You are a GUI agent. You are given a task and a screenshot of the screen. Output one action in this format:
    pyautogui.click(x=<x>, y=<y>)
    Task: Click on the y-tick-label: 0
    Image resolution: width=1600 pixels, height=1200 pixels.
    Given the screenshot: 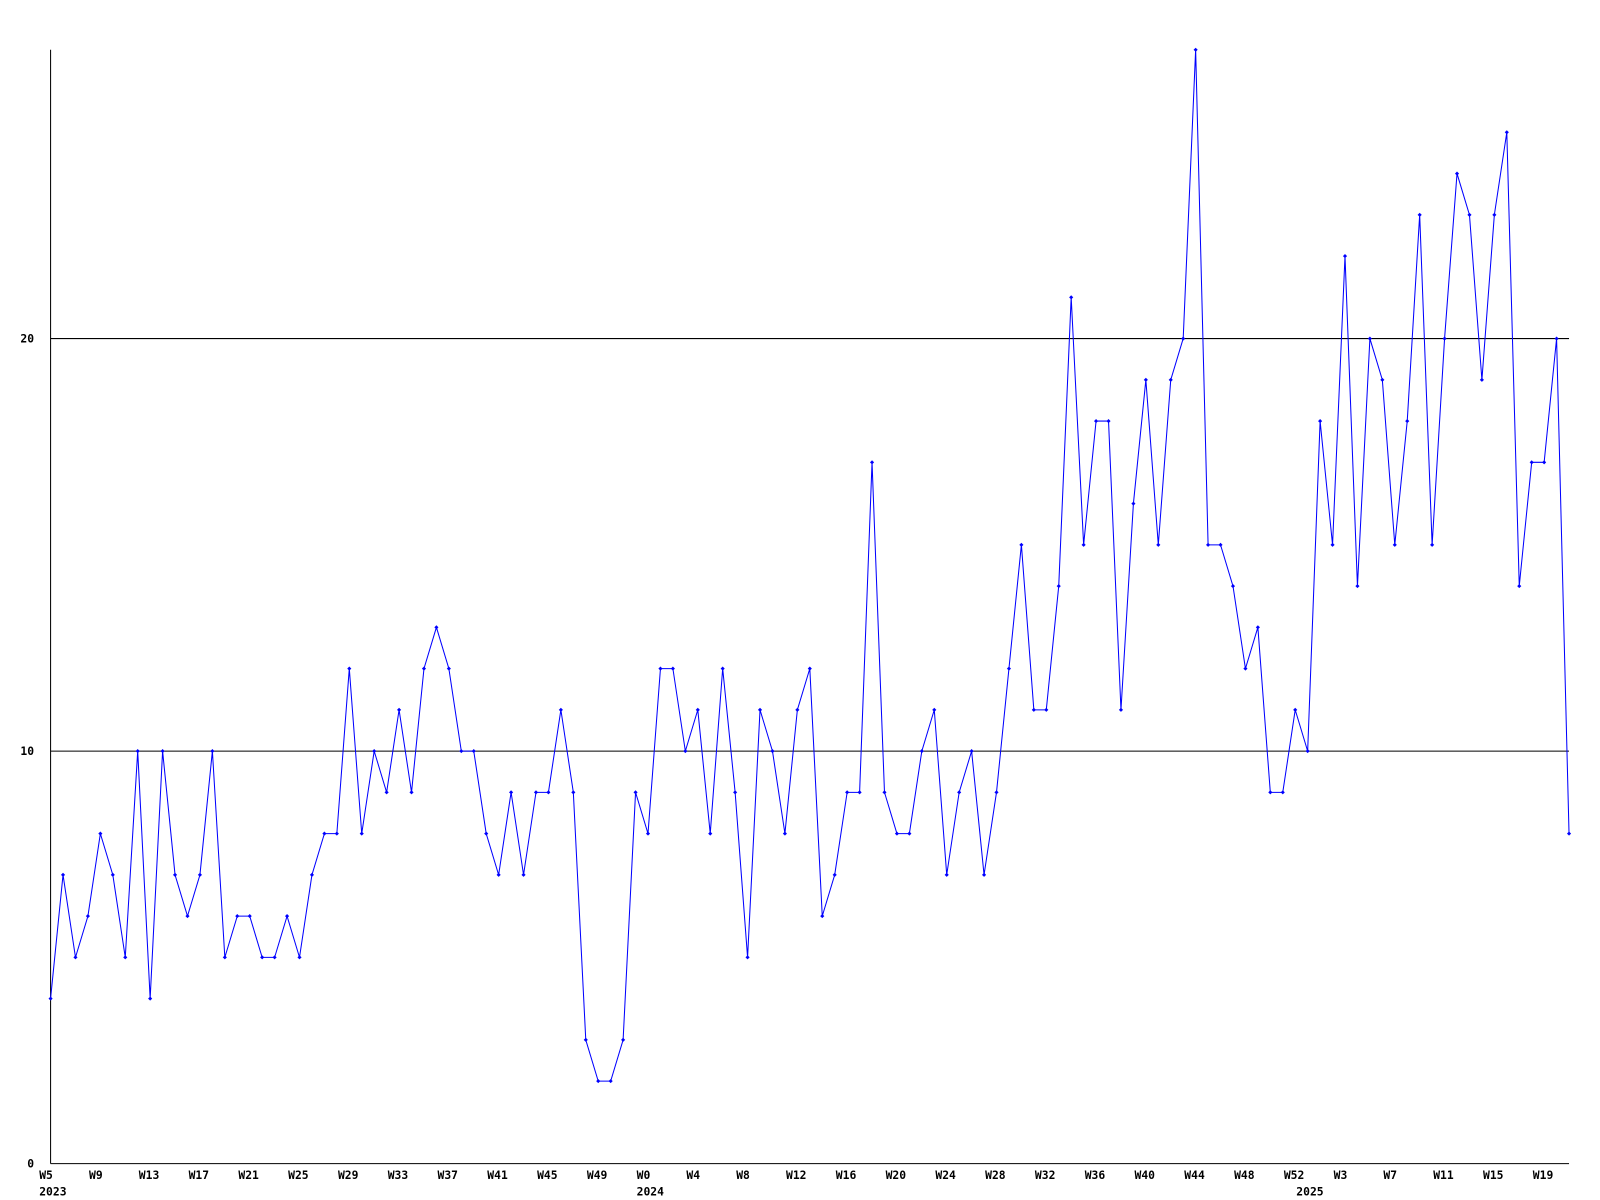 What is the action you would take?
    pyautogui.click(x=30, y=1164)
    